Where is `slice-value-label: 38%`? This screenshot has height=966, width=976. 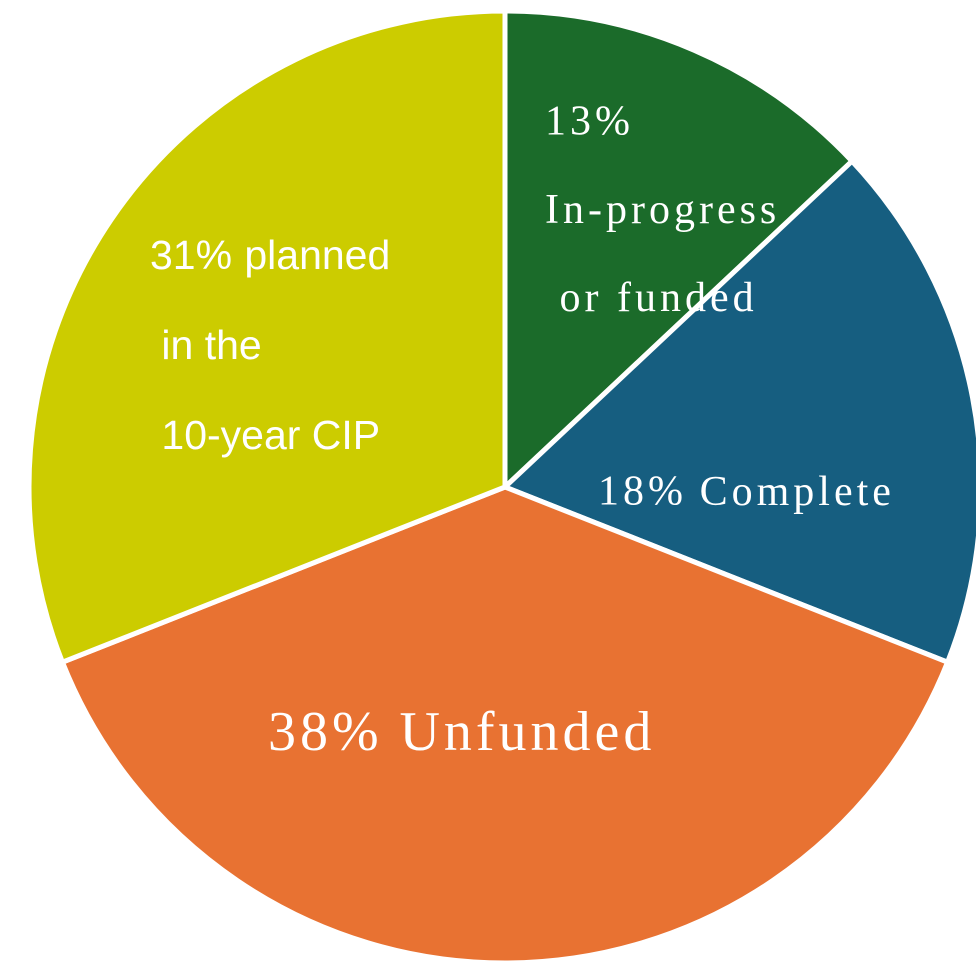 slice-value-label: 38% is located at coordinates (325, 732).